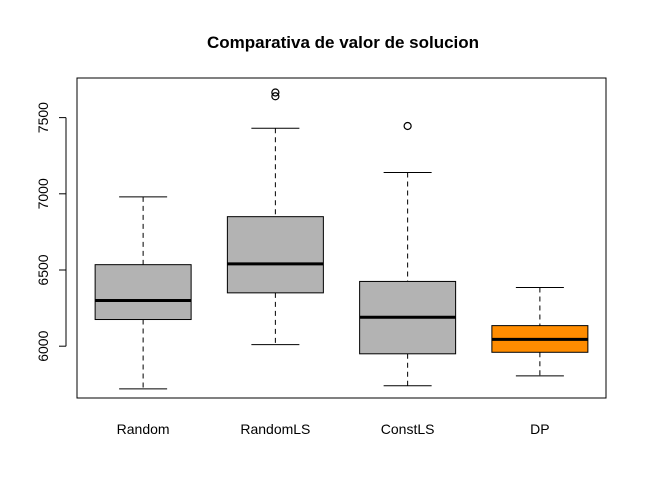 The width and height of the screenshot is (647, 497). I want to click on y-tick-label: 7000, so click(43, 193).